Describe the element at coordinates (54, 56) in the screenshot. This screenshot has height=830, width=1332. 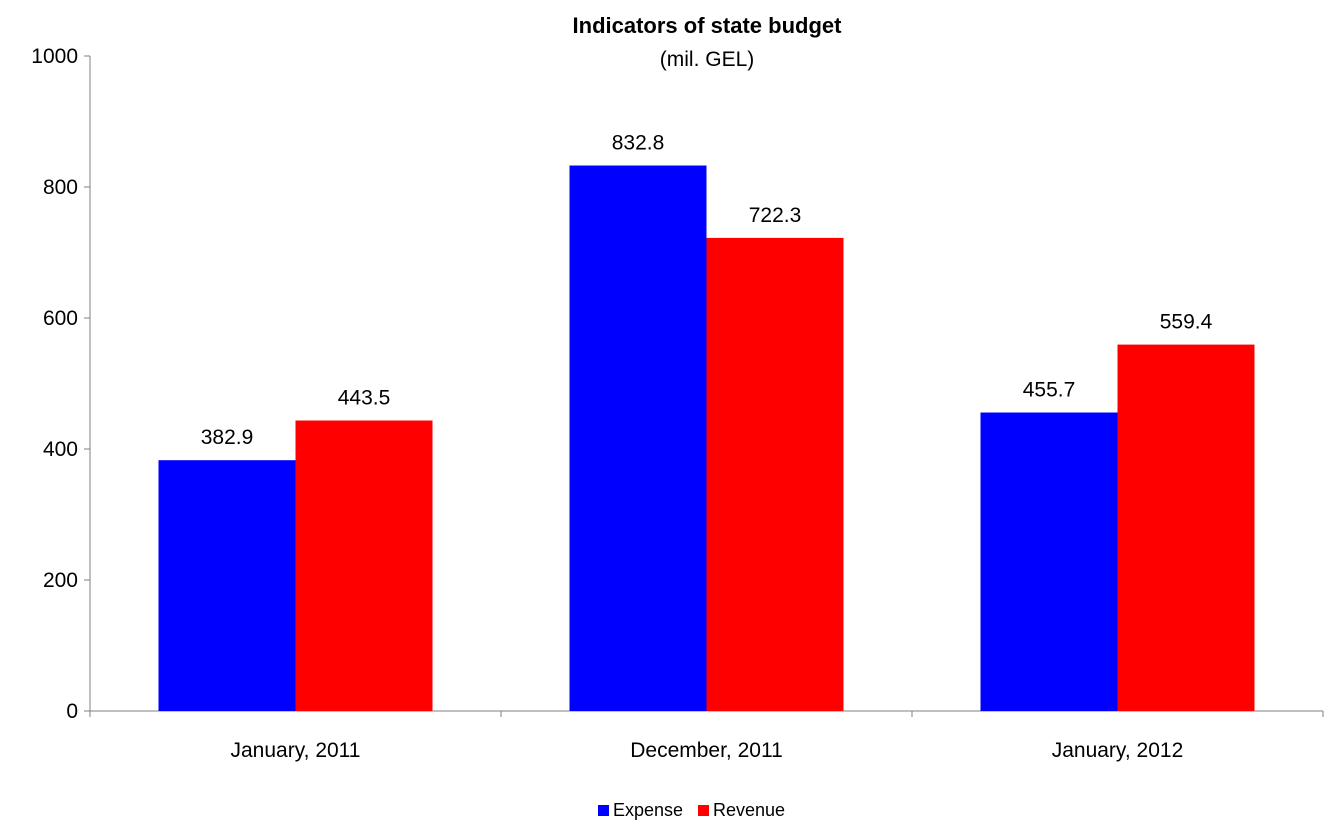
I see `y-tick-label: 1000` at that location.